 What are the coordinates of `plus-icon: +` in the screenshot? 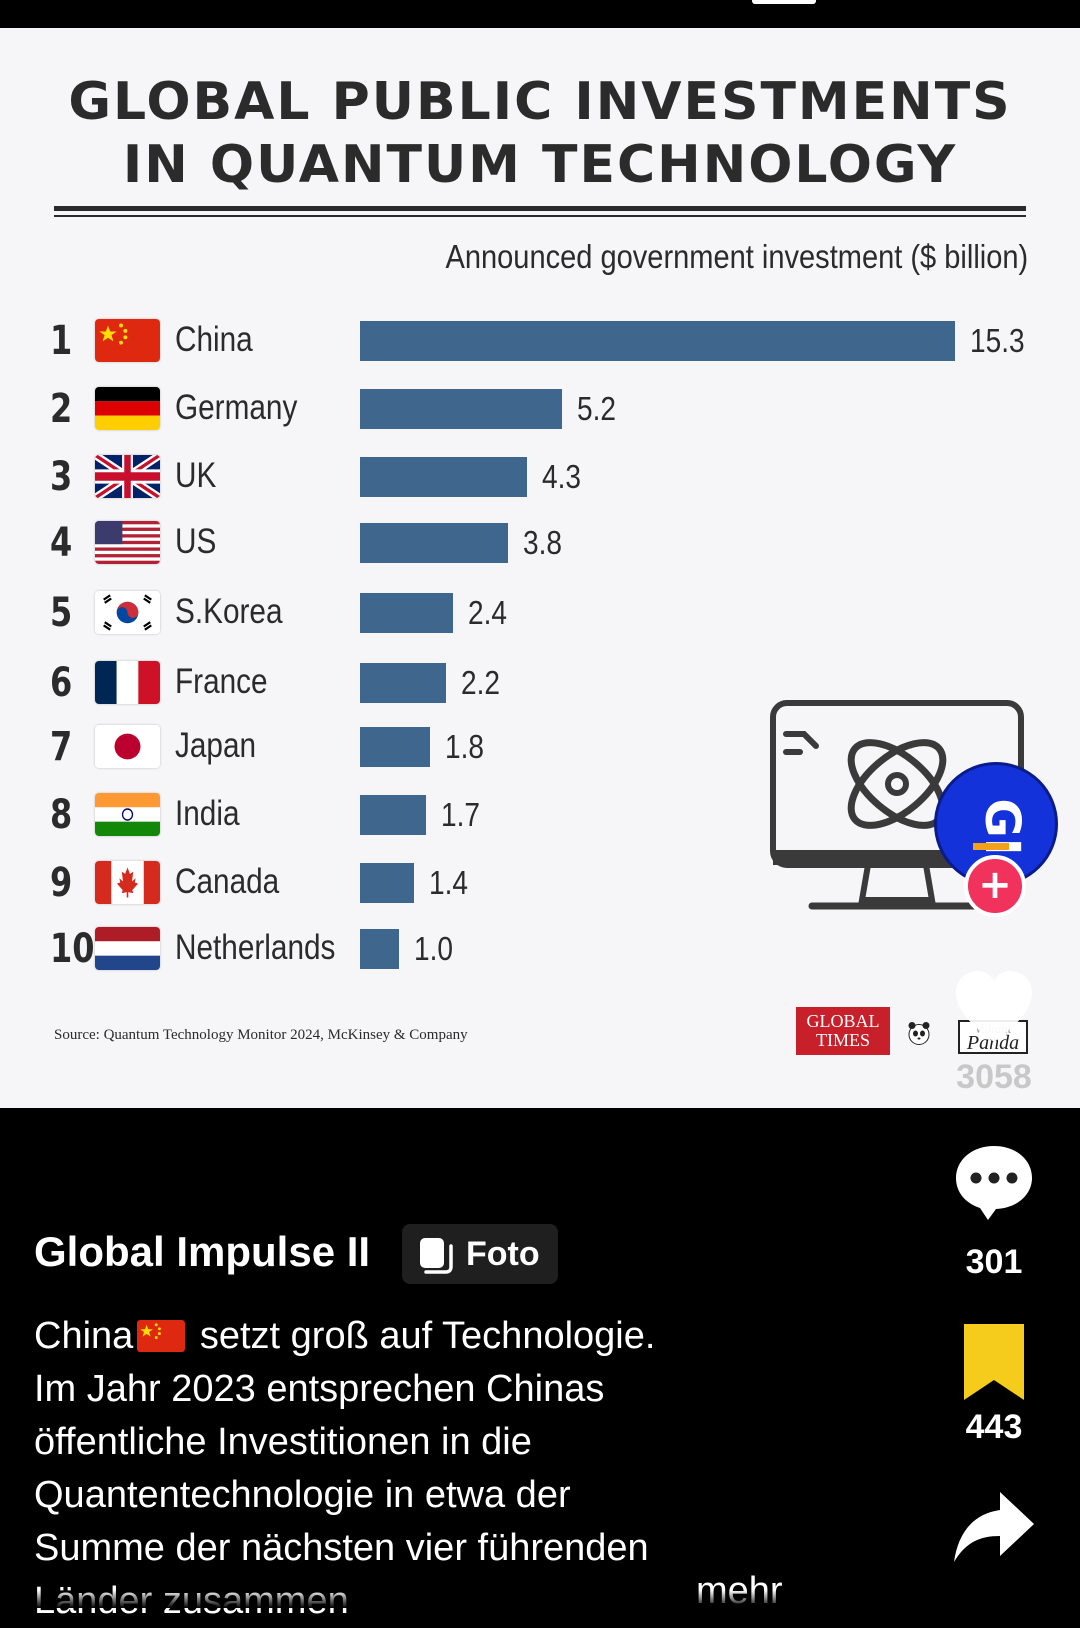 It's located at (995, 885).